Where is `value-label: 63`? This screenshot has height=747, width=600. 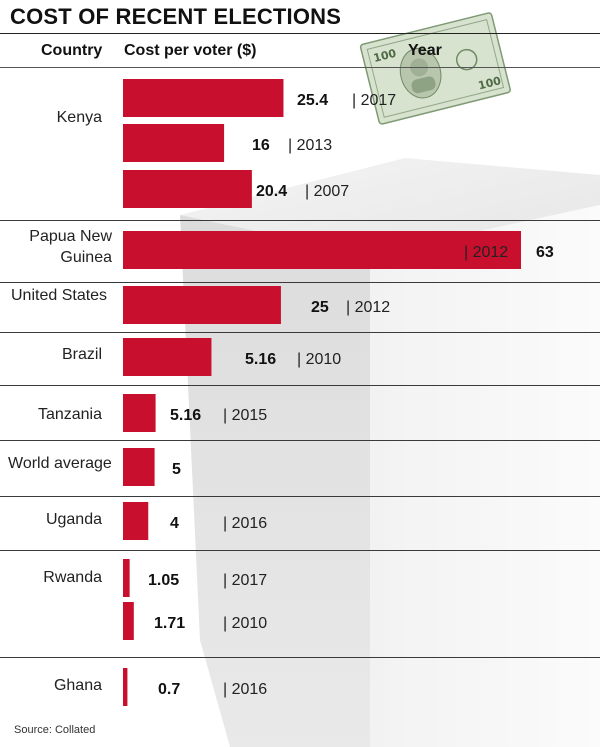 value-label: 63 is located at coordinates (545, 252).